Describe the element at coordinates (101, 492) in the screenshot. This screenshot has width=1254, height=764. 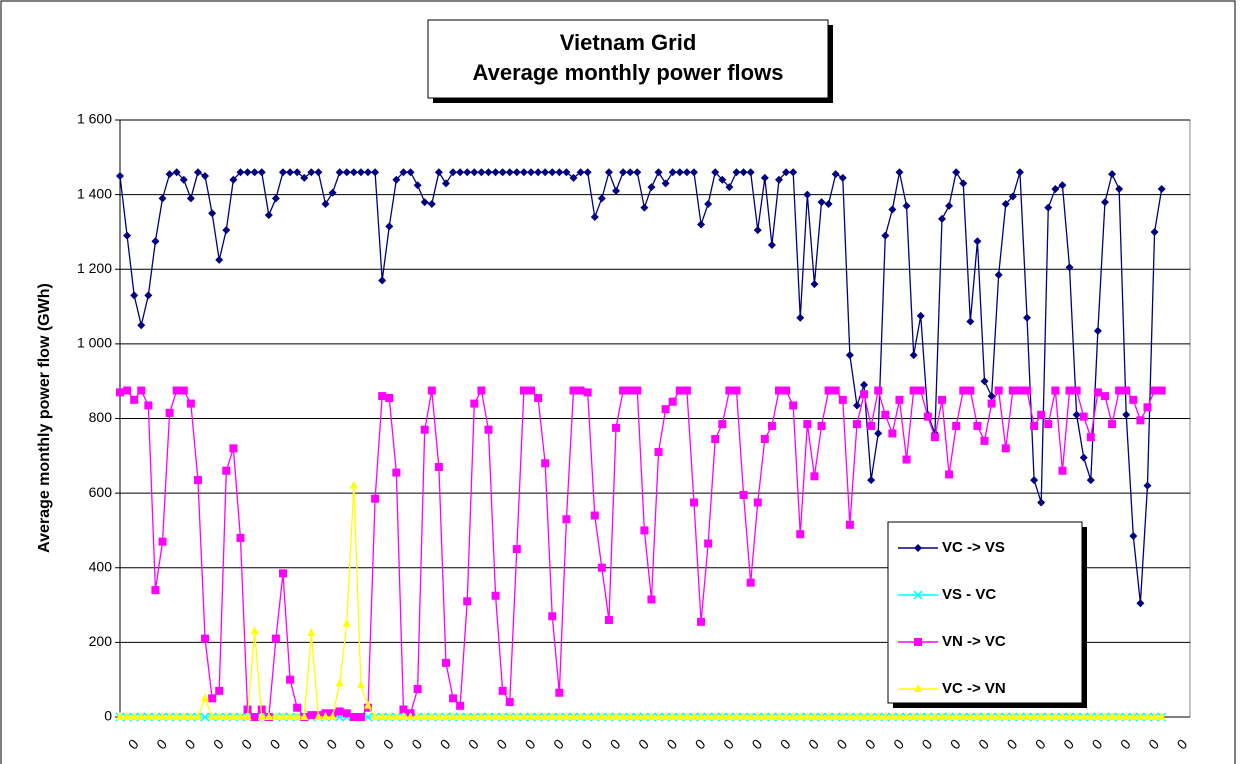
I see `y-tick-label: 600` at that location.